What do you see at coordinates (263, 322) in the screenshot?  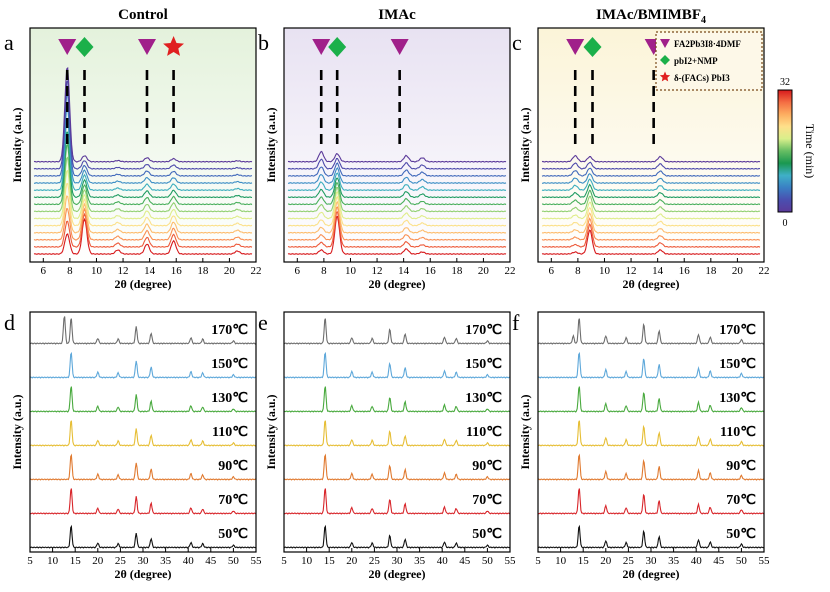 I see `panel-letter: e` at bounding box center [263, 322].